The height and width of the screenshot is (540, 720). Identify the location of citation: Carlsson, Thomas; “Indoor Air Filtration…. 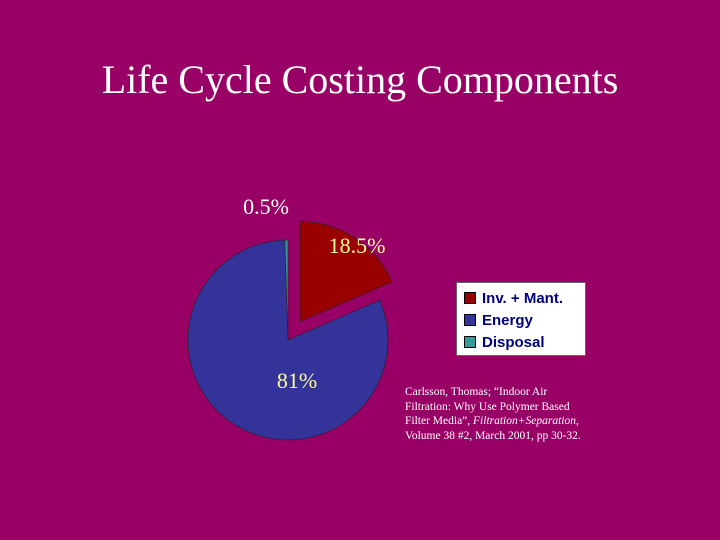
(510, 414).